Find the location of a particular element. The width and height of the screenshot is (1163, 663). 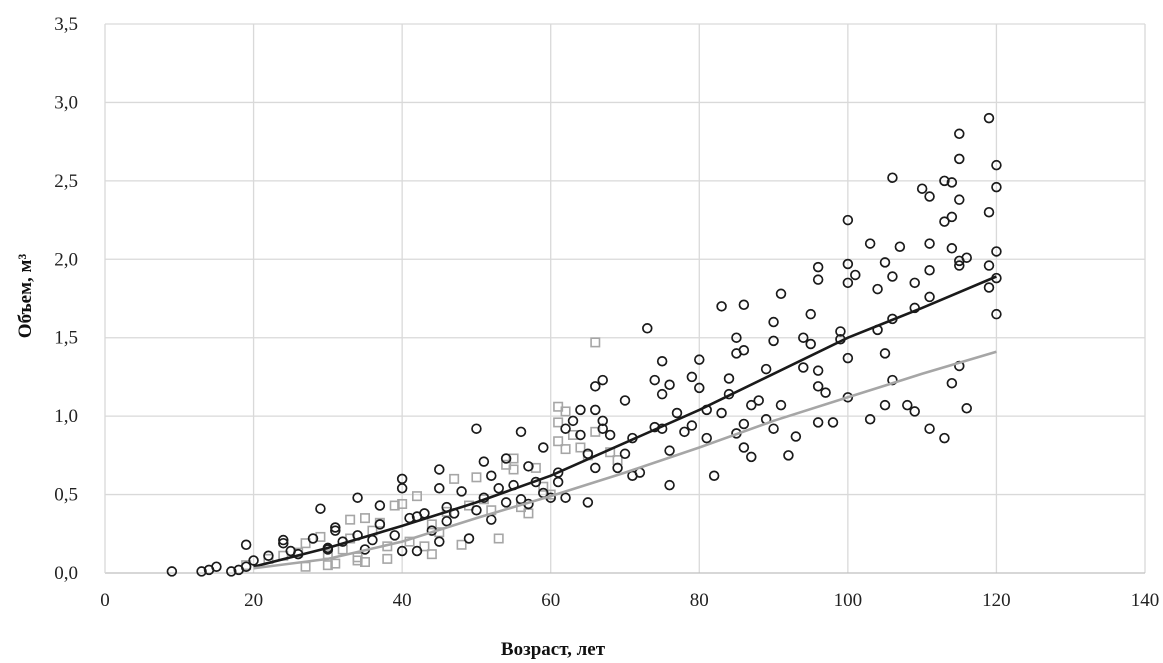

y-tick-label: 1,0 is located at coordinates (66, 416).